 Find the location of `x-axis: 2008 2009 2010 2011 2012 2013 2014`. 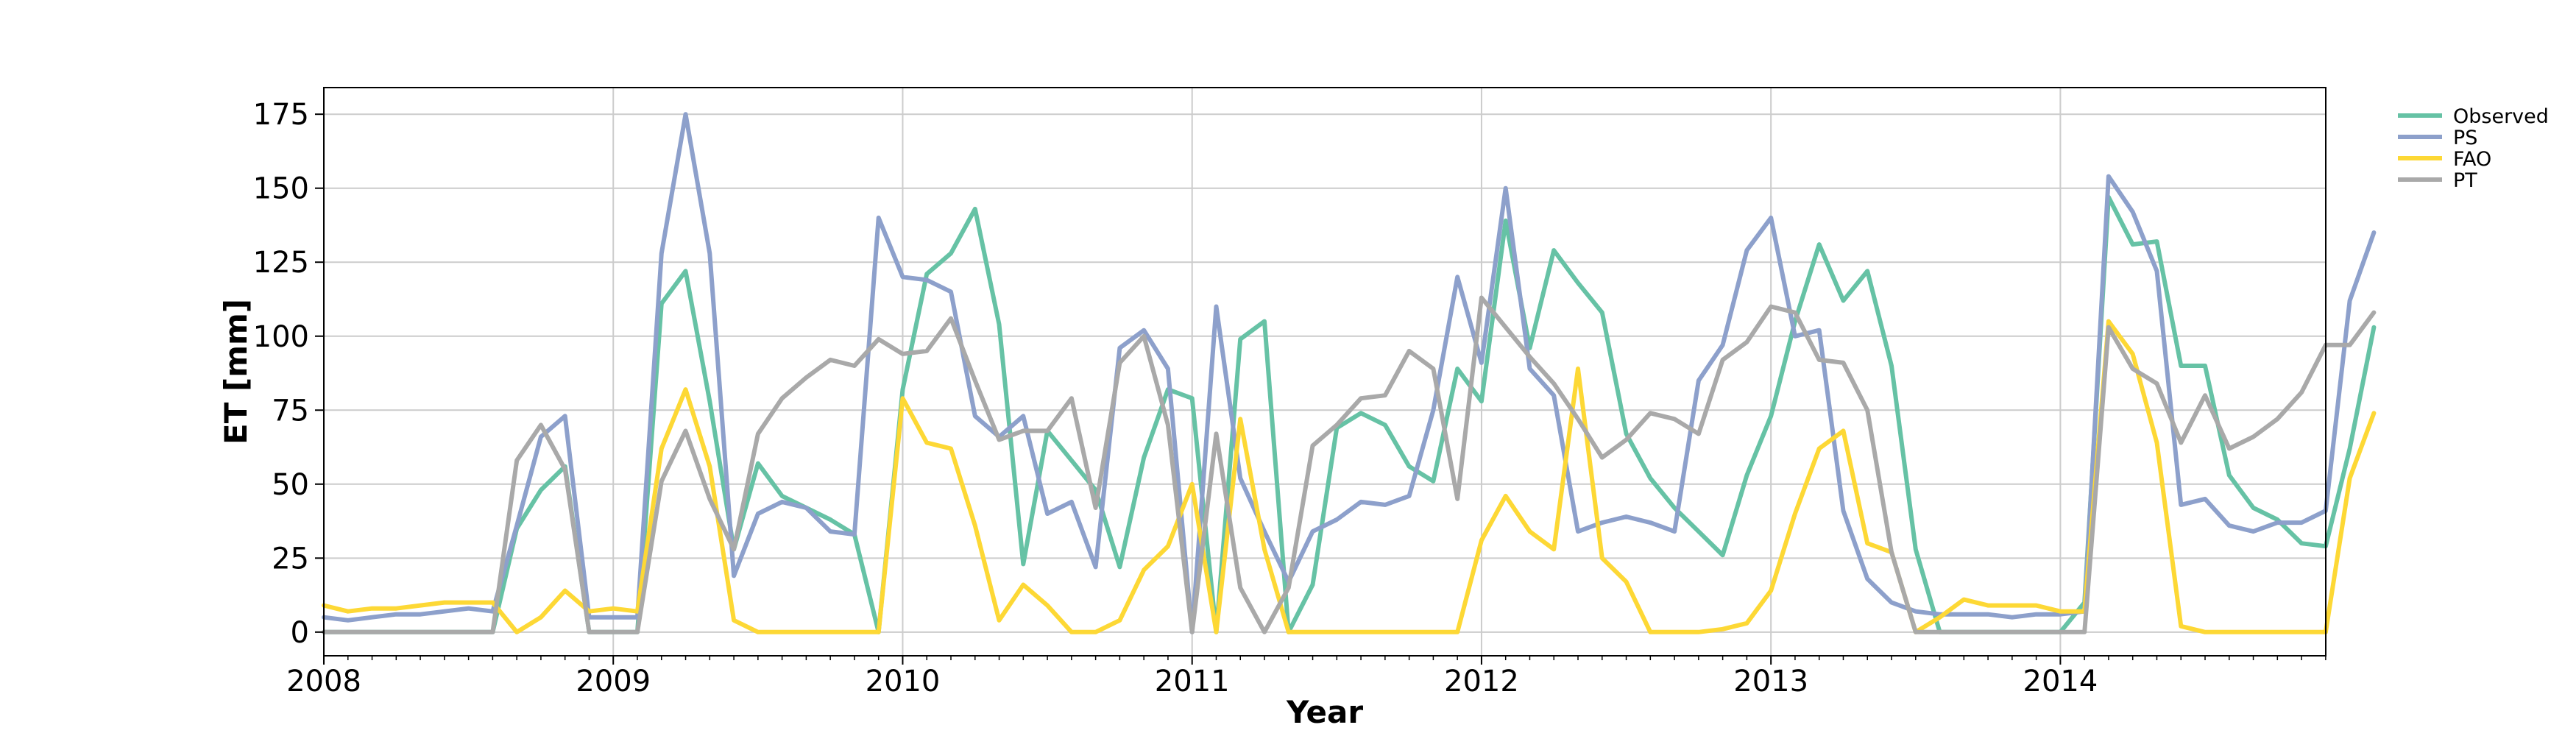

x-axis: 2008 2009 2010 2011 2012 2013 2014 is located at coordinates (1306, 677).